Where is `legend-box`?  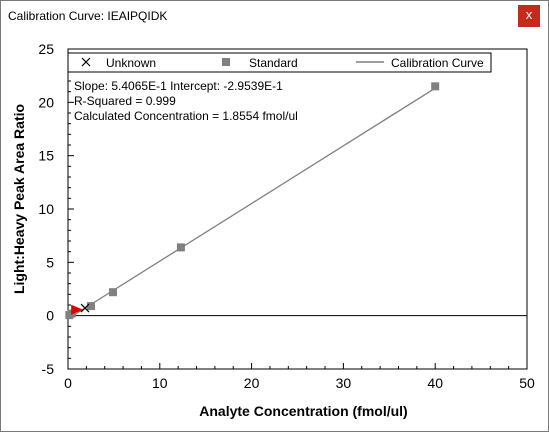 legend-box is located at coordinates (279, 62).